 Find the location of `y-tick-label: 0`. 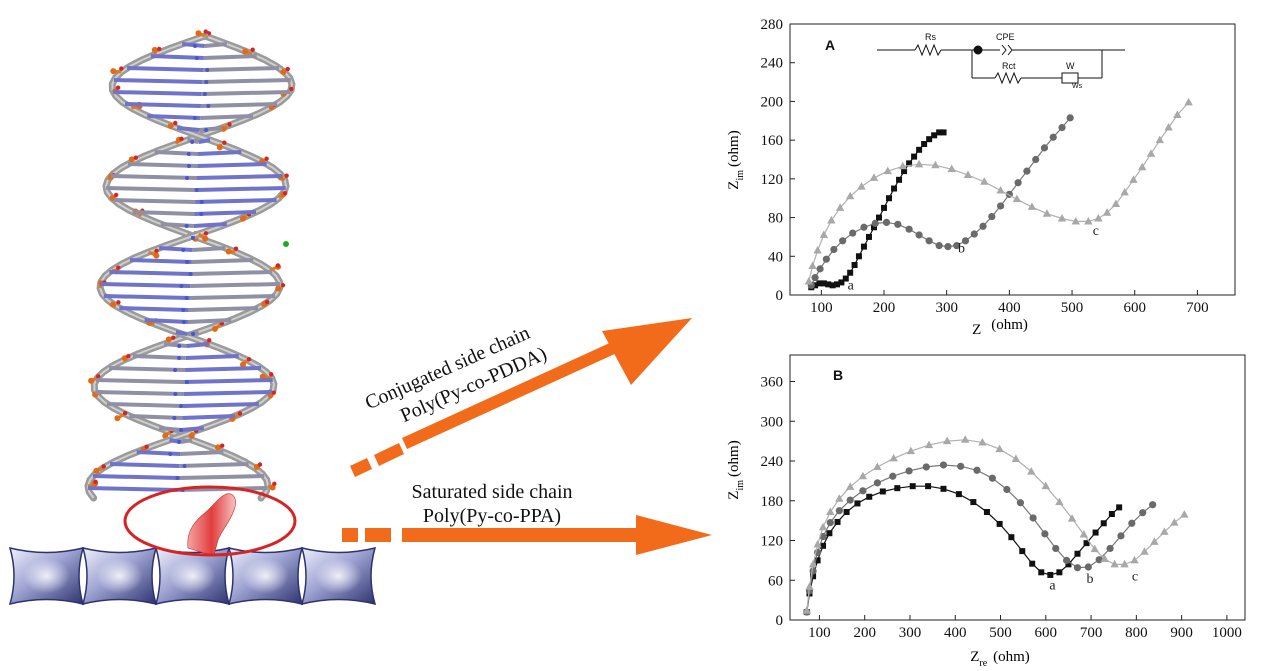

y-tick-label: 0 is located at coordinates (780, 296).